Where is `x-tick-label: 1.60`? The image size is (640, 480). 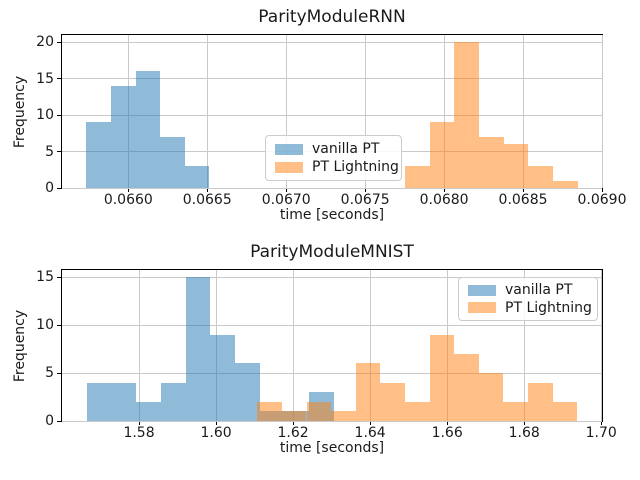 x-tick-label: 1.60 is located at coordinates (216, 433).